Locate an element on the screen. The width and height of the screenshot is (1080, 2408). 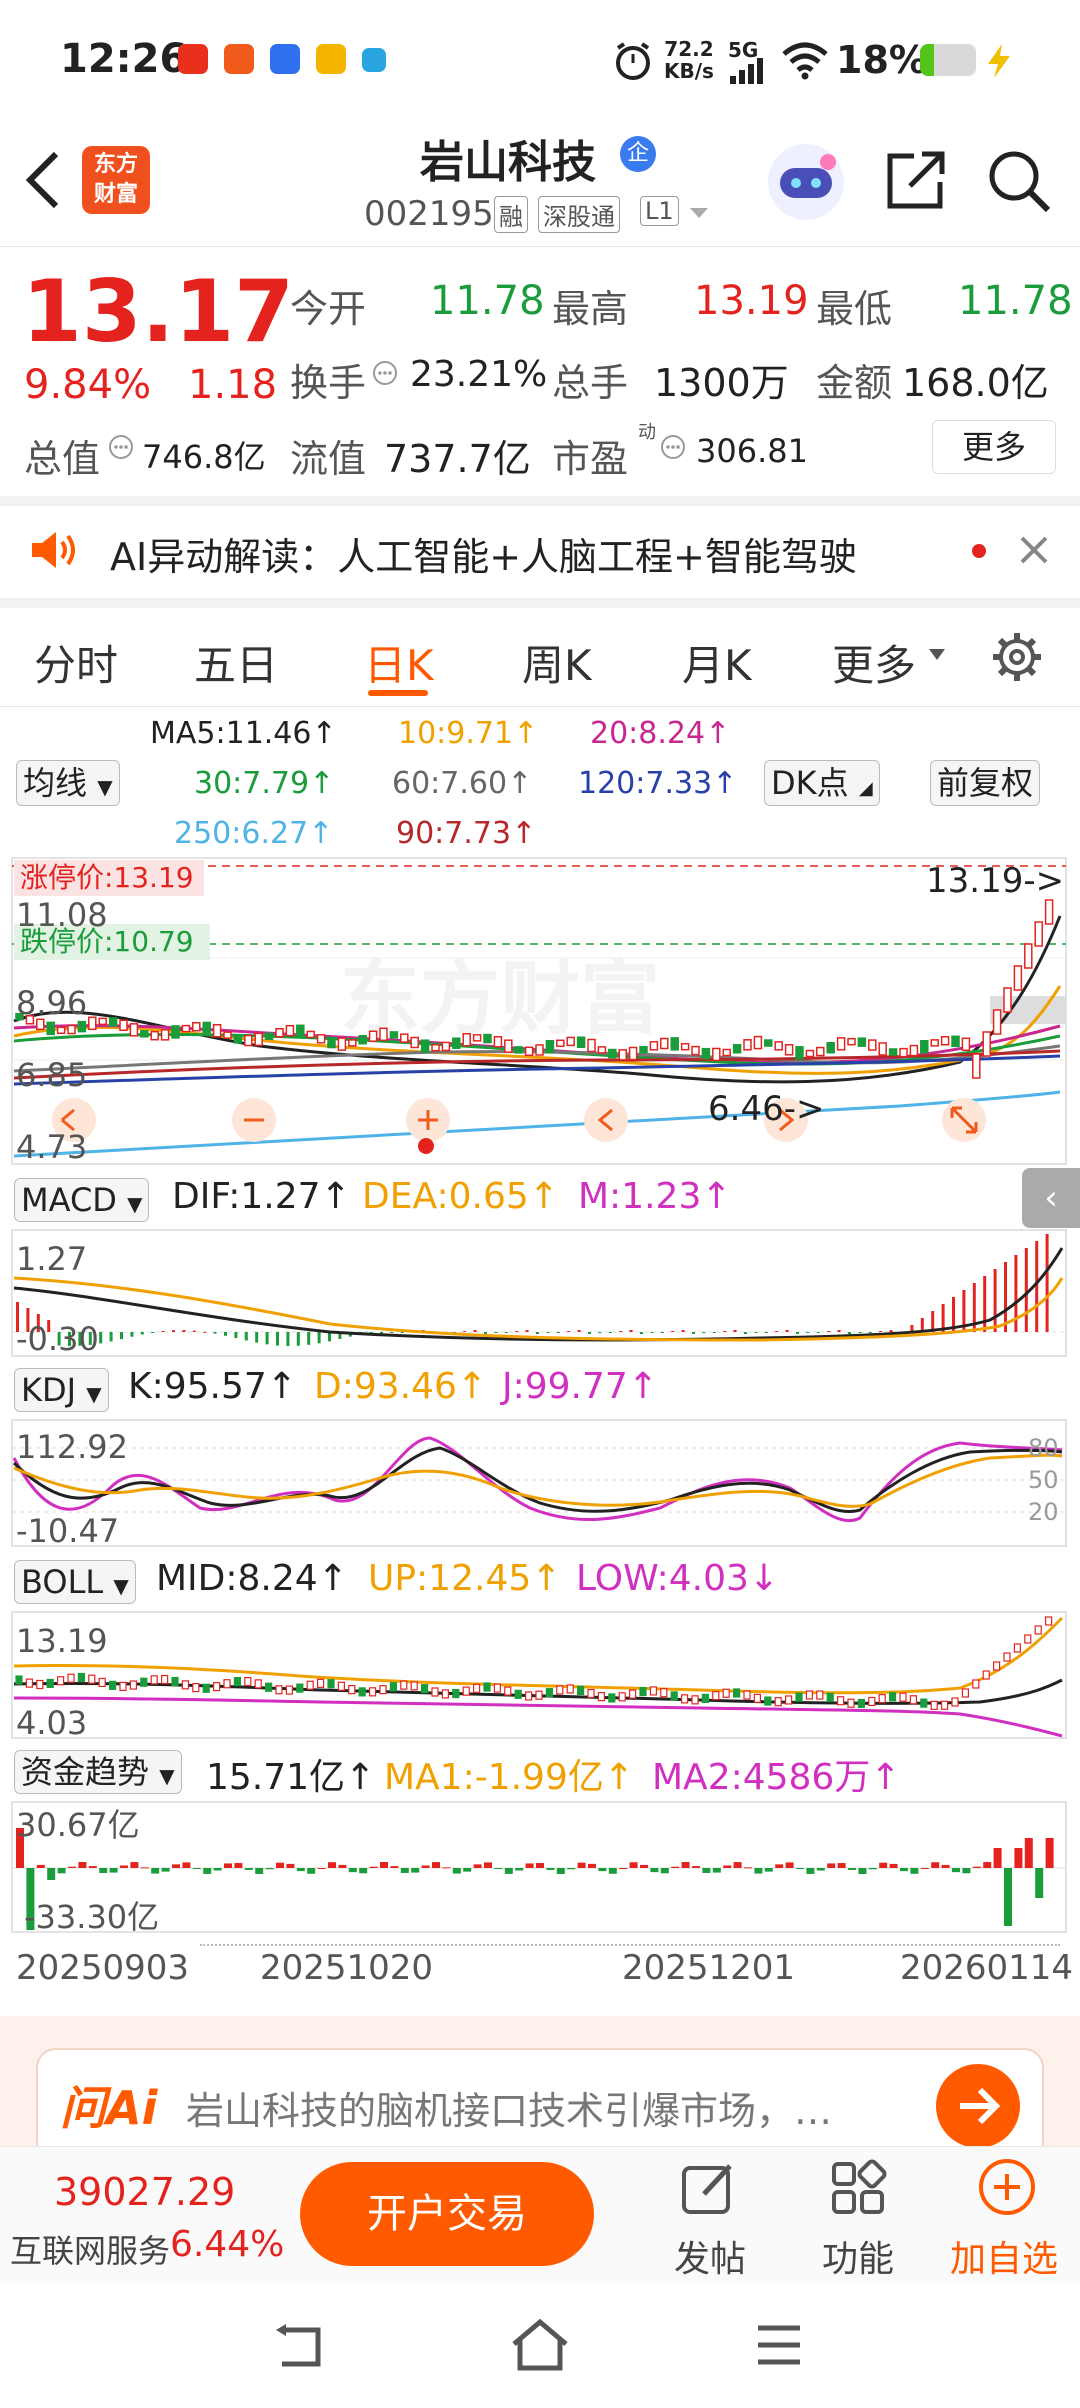
menu-nav-icon is located at coordinates (779, 2345).